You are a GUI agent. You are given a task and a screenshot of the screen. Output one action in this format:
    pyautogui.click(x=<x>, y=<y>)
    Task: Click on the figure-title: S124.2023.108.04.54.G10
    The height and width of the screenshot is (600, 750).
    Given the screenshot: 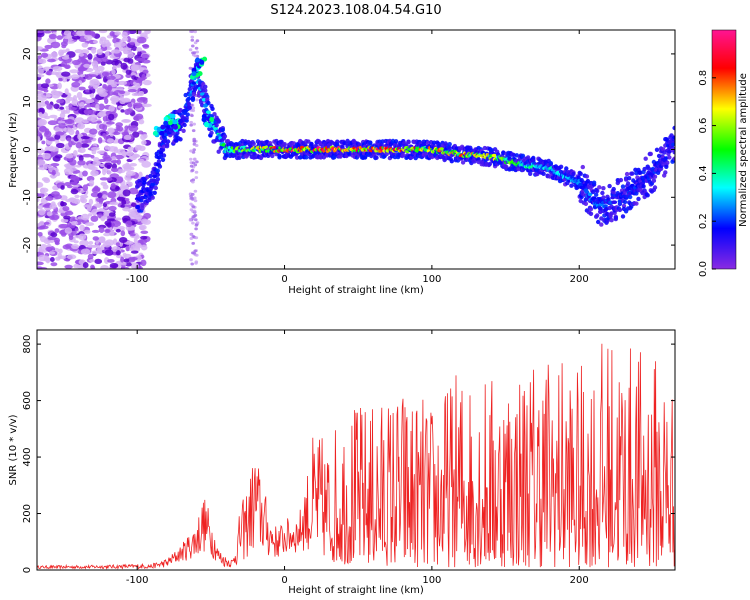 What is the action you would take?
    pyautogui.click(x=355, y=10)
    